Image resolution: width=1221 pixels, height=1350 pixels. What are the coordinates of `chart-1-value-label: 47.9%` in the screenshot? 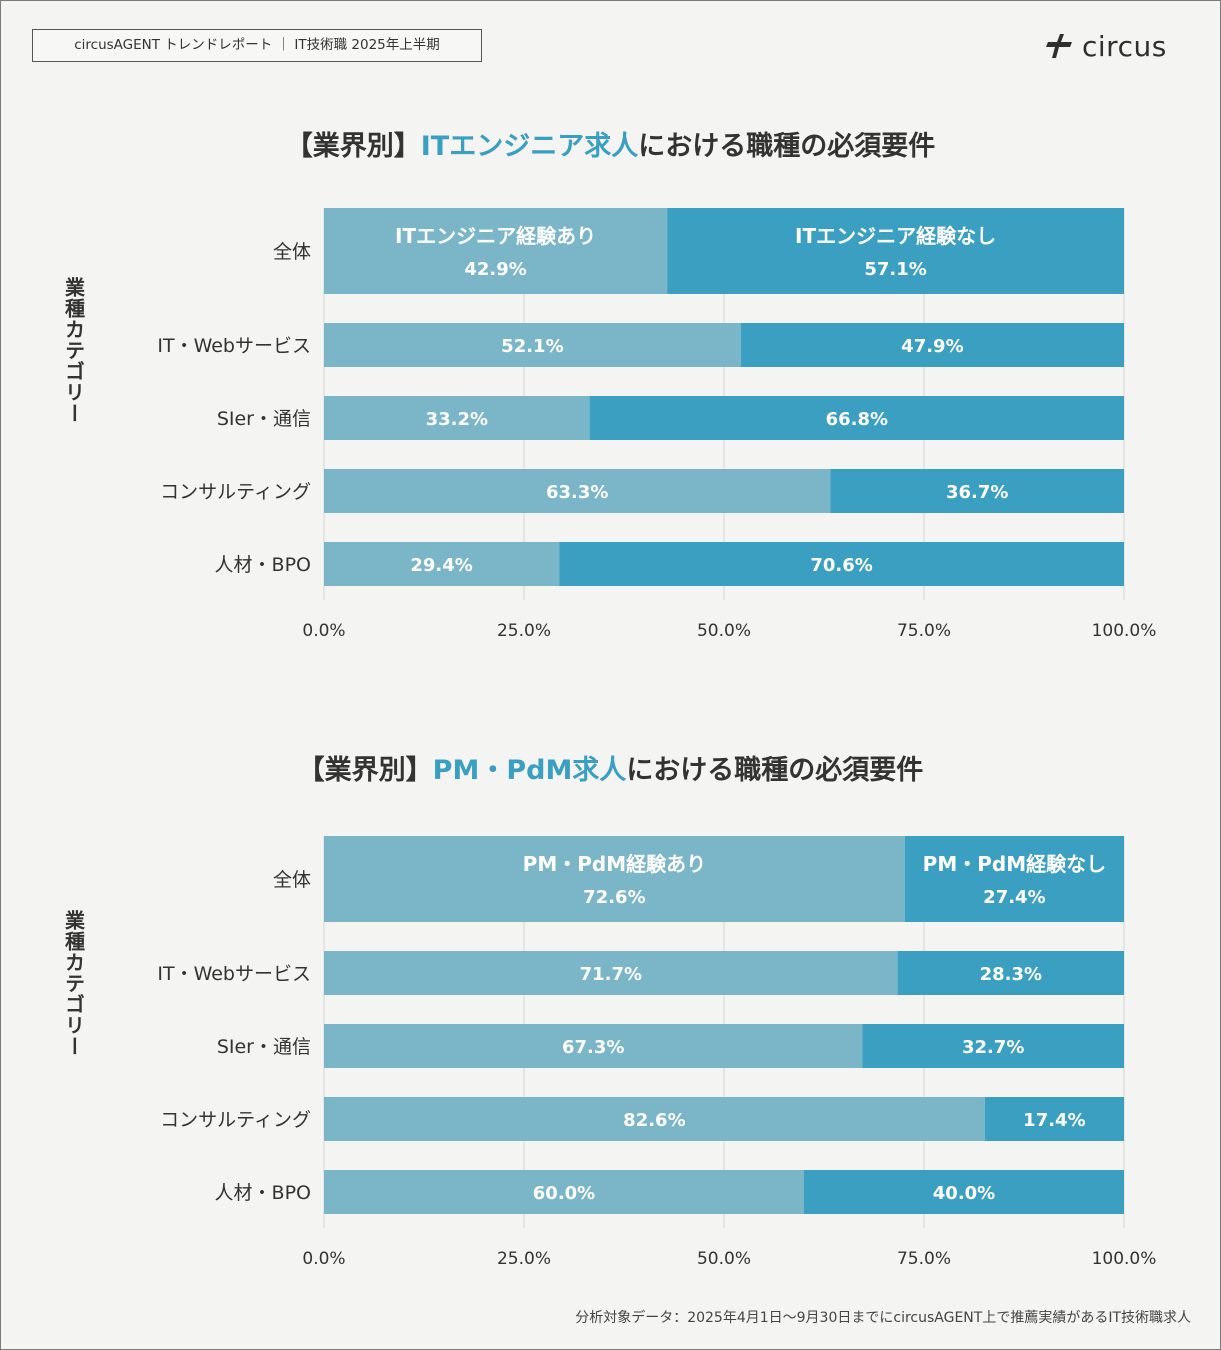 It's located at (932, 346).